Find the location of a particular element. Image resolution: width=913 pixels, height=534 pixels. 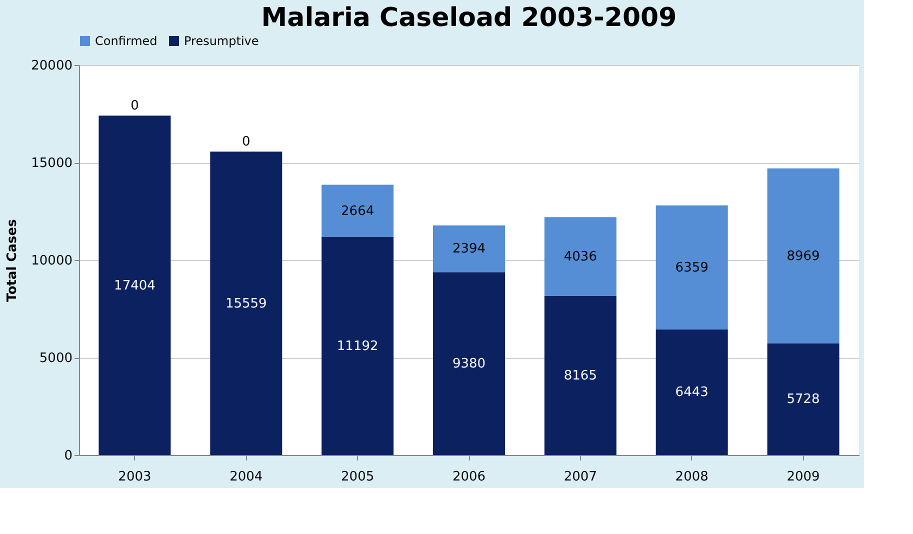

data-label: 2664 is located at coordinates (357, 211).